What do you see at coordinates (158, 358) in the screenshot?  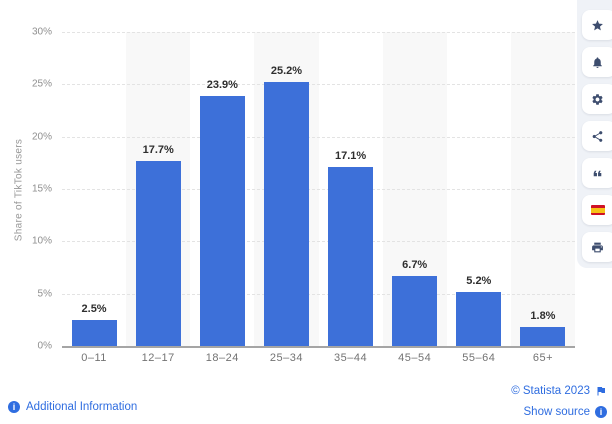 I see `x-tick-label: 12–17` at bounding box center [158, 358].